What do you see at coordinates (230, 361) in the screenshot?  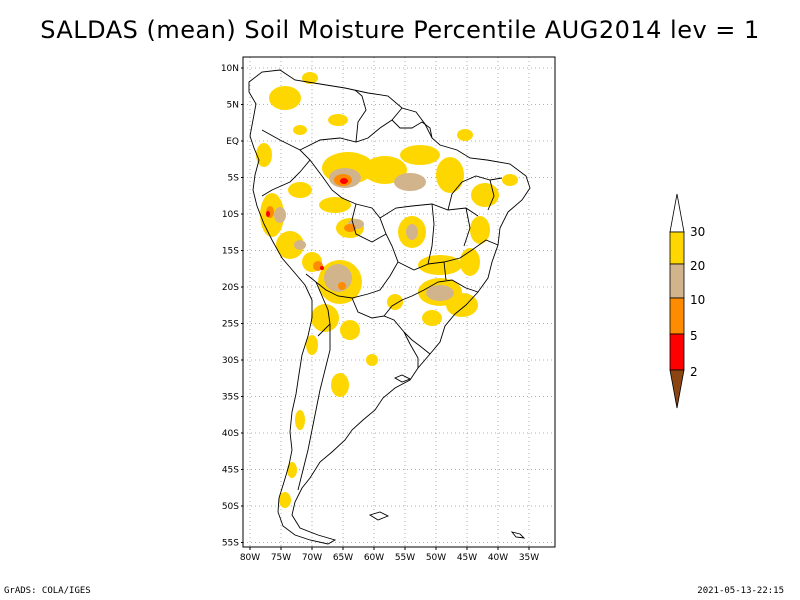 I see `latitude-tick-label: 30S` at bounding box center [230, 361].